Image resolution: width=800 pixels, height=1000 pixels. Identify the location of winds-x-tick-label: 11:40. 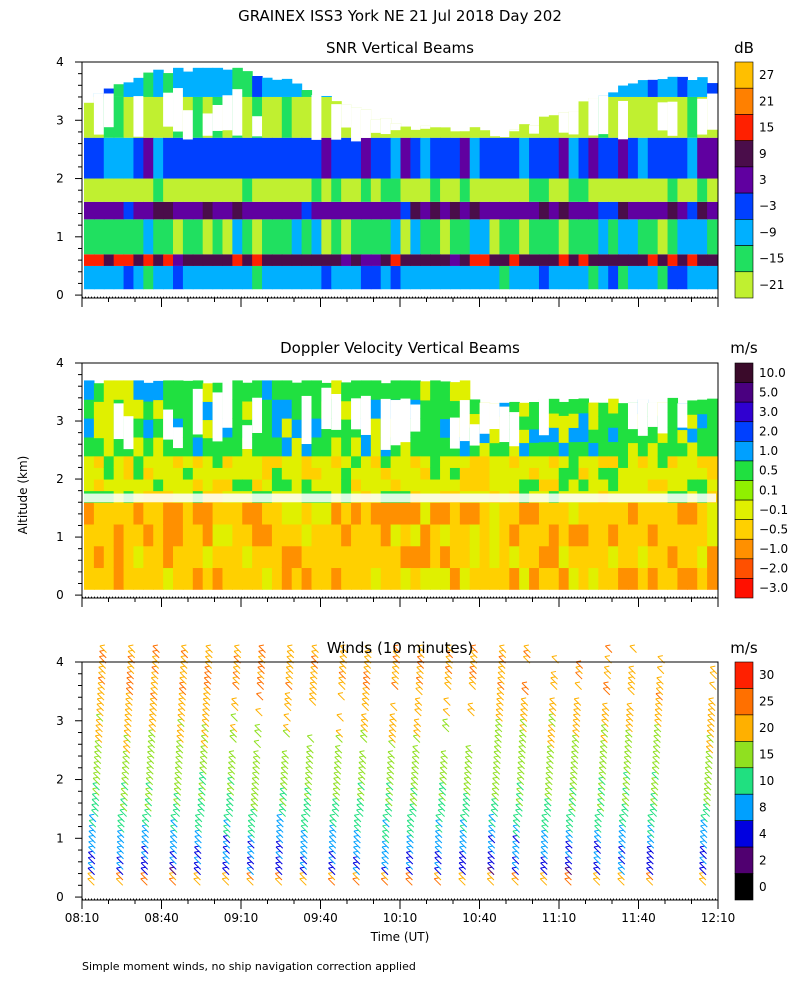
(638, 918).